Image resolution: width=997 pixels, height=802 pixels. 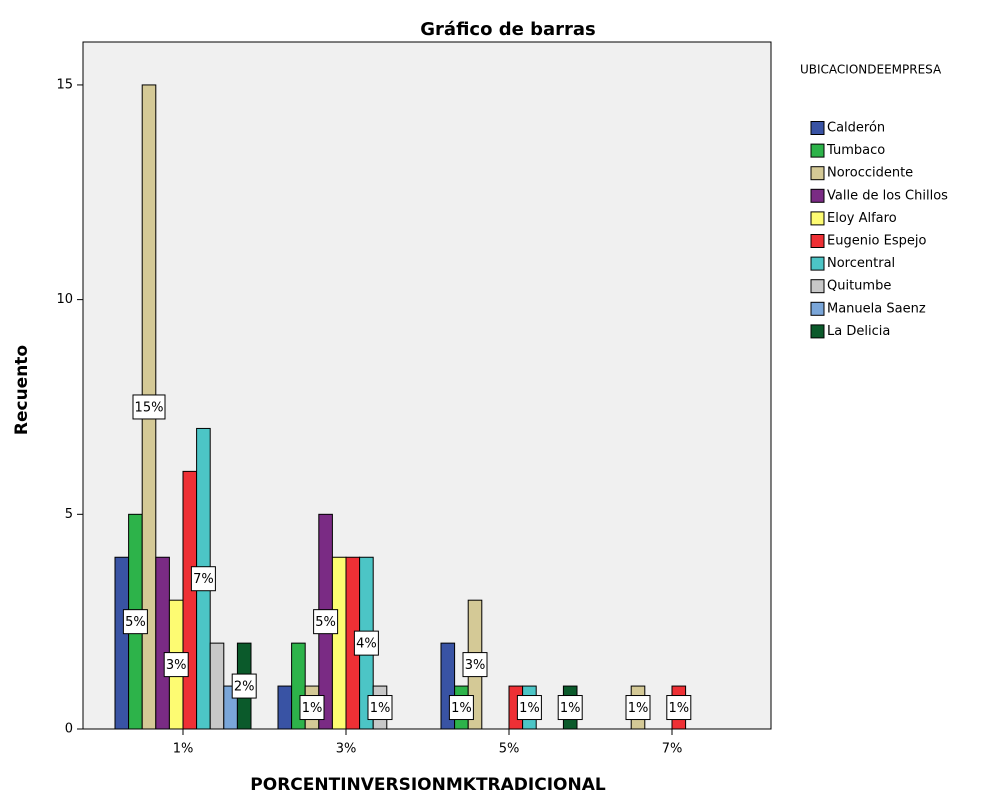 What do you see at coordinates (672, 749) in the screenshot?
I see `x-tick-label: 7%` at bounding box center [672, 749].